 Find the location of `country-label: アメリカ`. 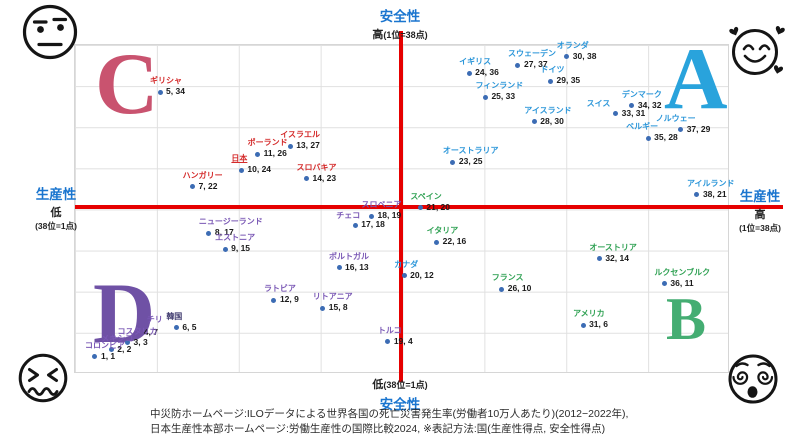

country-label: アメリカ is located at coordinates (589, 314).